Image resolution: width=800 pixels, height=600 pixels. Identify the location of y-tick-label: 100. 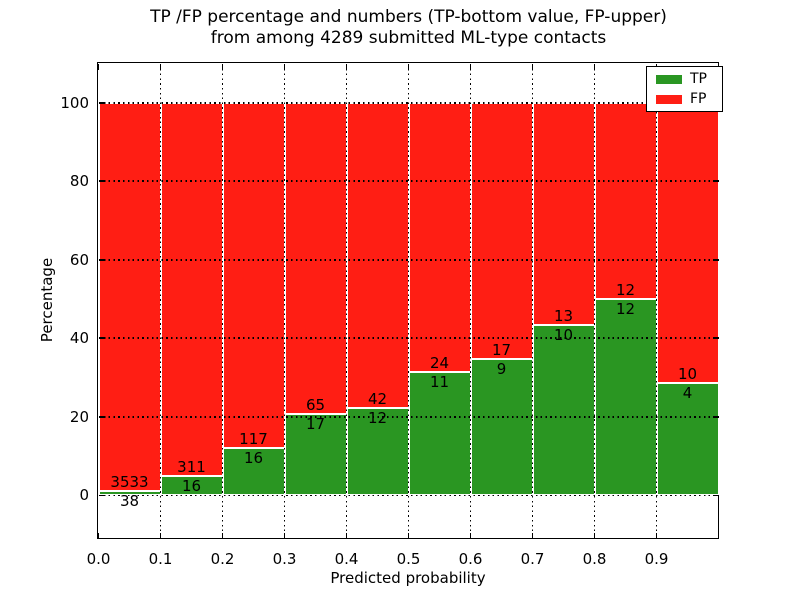
(74, 102).